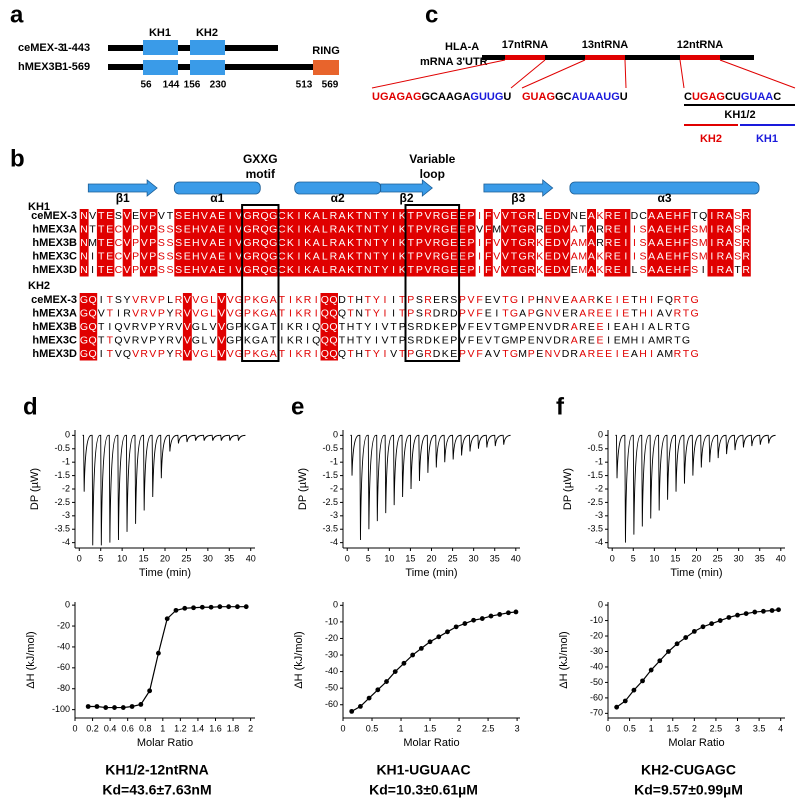 The width and height of the screenshot is (800, 801). I want to click on x-tick-label: 5, so click(633, 558).